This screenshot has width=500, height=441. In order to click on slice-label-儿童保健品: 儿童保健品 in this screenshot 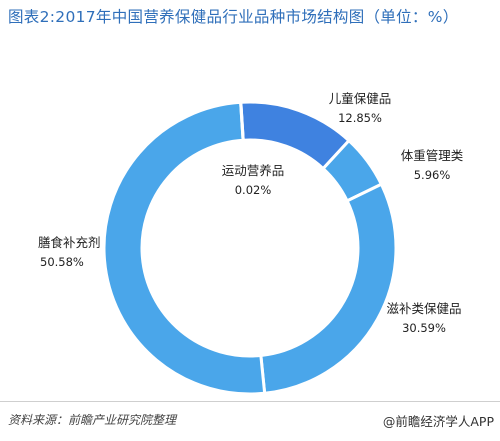, I will do `click(360, 98)`.